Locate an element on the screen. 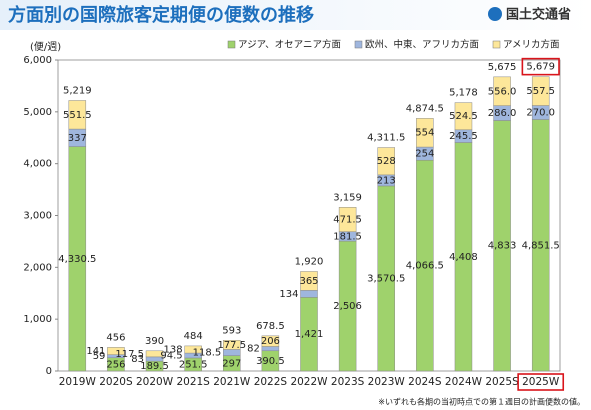 This screenshot has height=410, width=591. x-tick-label: 2023W is located at coordinates (387, 382).